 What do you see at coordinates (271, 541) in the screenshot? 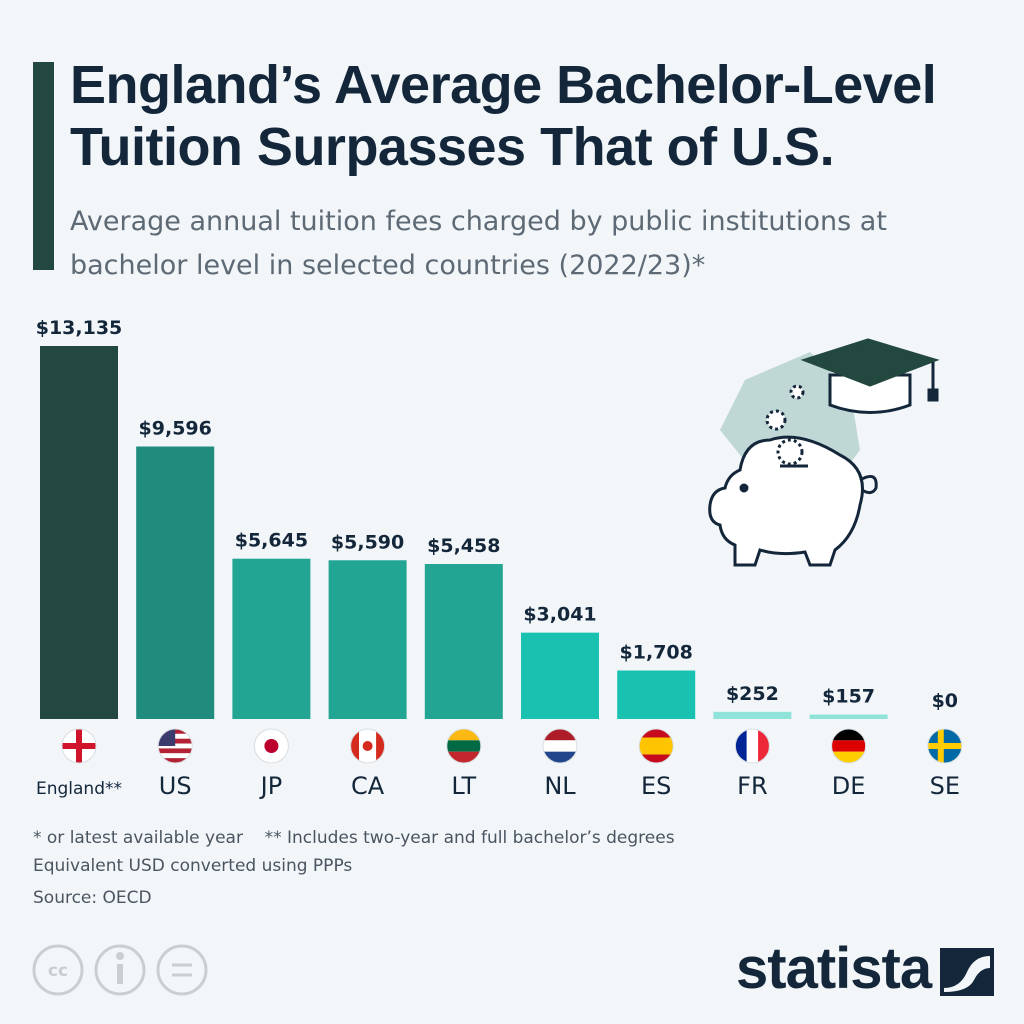
I see `value-label: $5,645` at bounding box center [271, 541].